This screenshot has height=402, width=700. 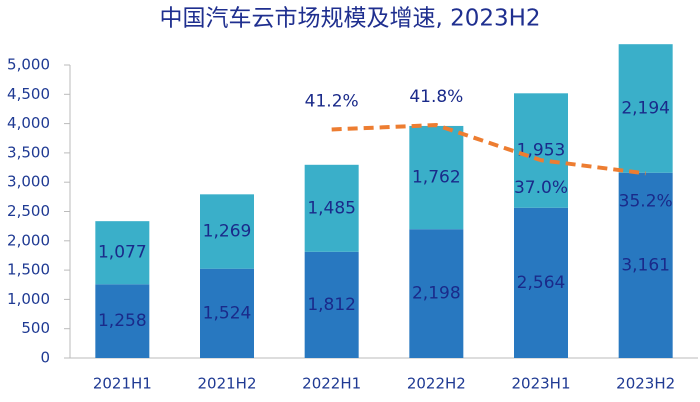 I want to click on value-label: 2,194, so click(x=645, y=108).